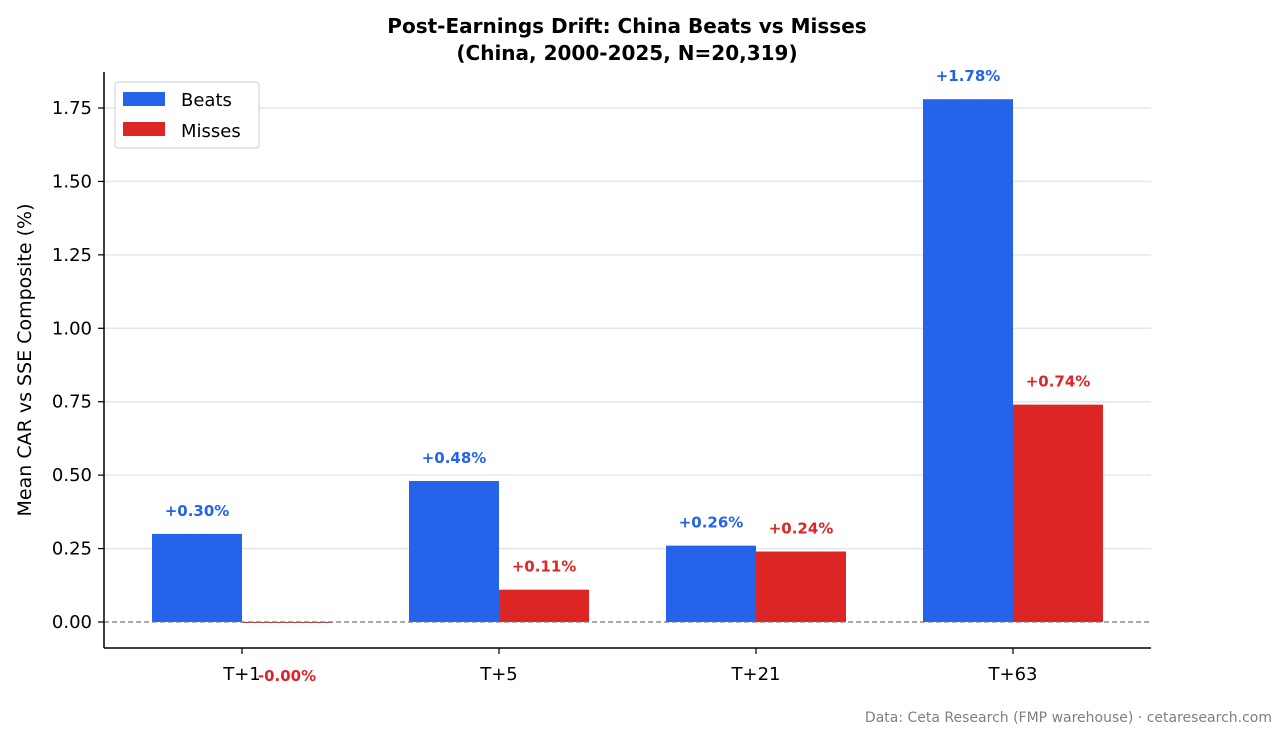 The width and height of the screenshot is (1287, 739). What do you see at coordinates (1013, 674) in the screenshot?
I see `x-tick-label: T+63` at bounding box center [1013, 674].